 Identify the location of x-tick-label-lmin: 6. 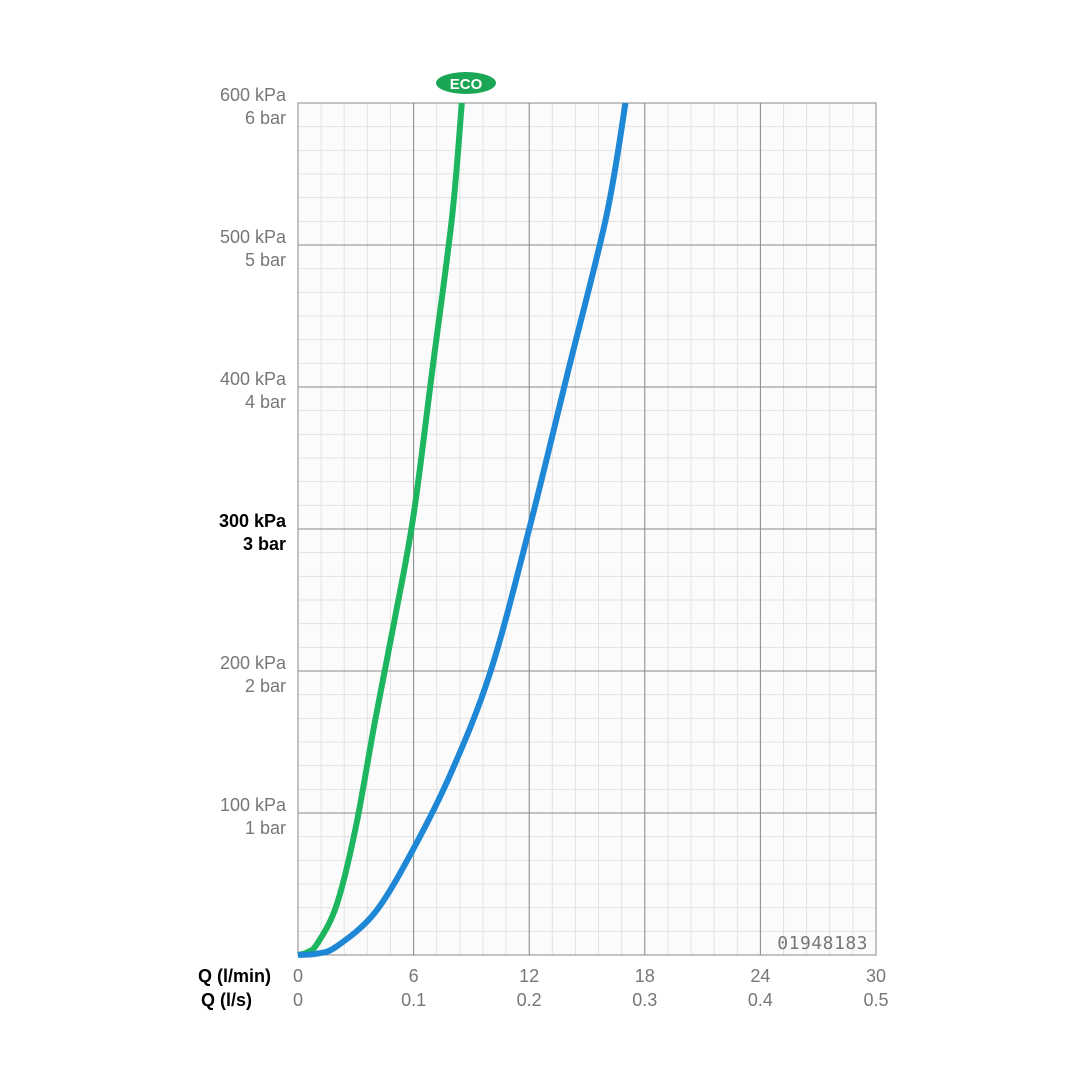
(414, 976).